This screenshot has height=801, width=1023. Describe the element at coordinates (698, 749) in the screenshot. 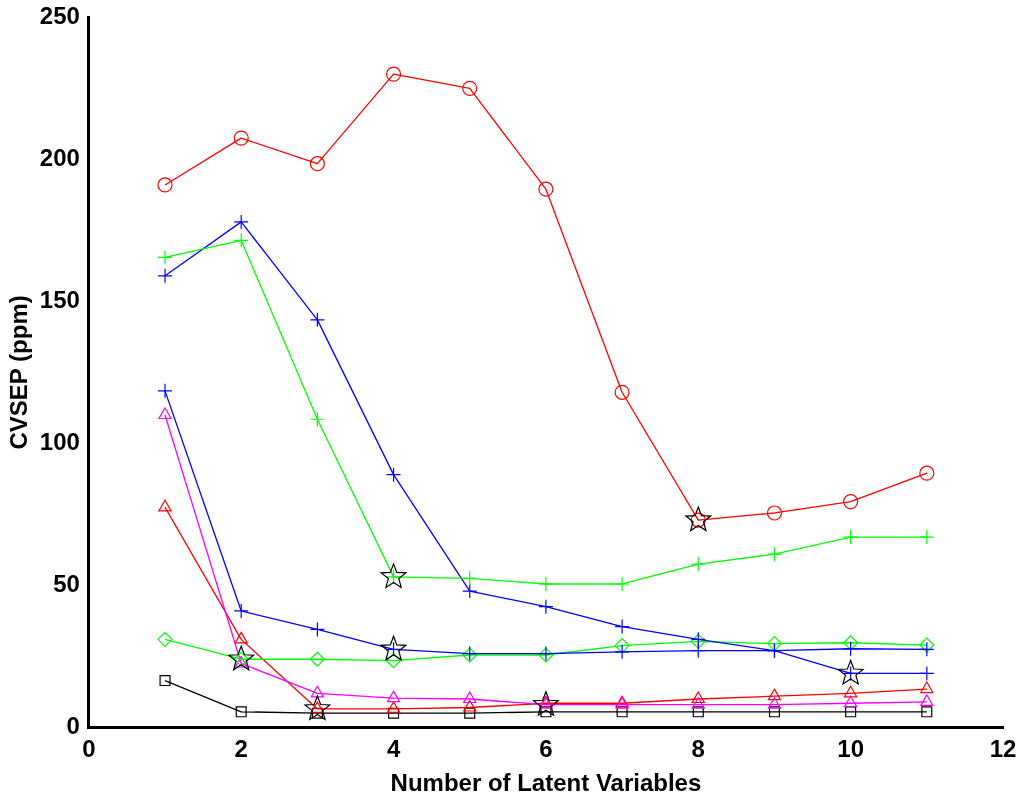

I see `x-tick-label: 8` at that location.